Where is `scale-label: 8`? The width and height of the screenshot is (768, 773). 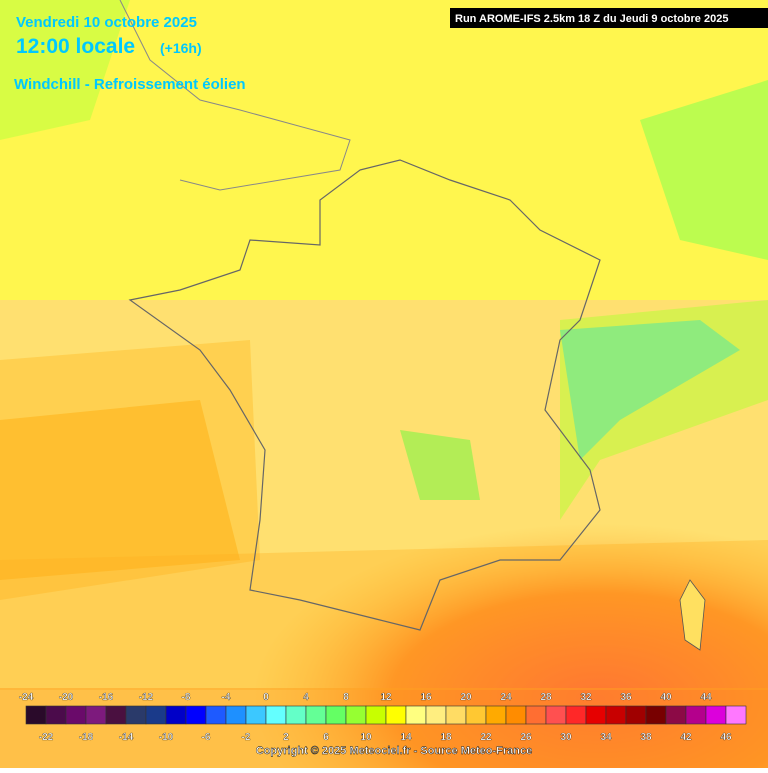 scale-label: 8 is located at coordinates (346, 697).